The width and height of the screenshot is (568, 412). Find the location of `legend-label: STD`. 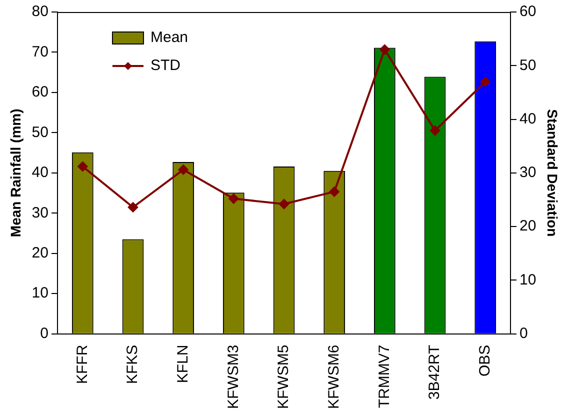

legend-label: STD is located at coordinates (165, 65).